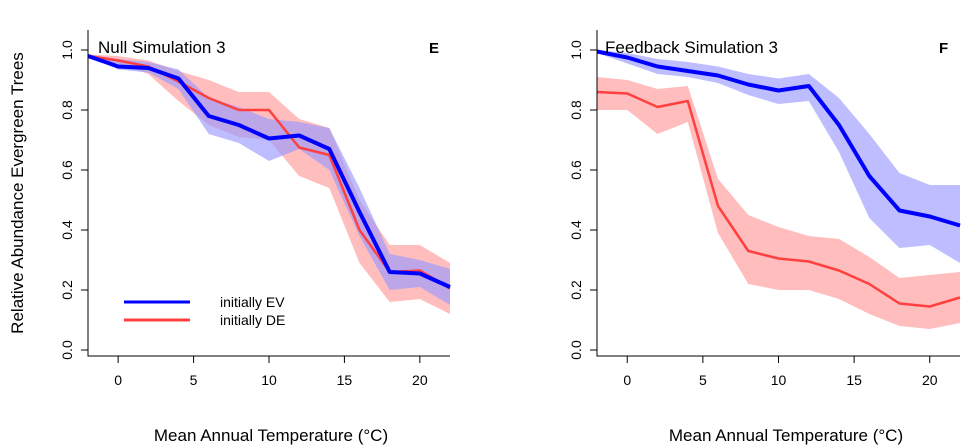 This screenshot has width=969, height=445. Describe the element at coordinates (271, 435) in the screenshot. I see `x-axis-title-left: Mean Annual Temperature (°C)` at that location.